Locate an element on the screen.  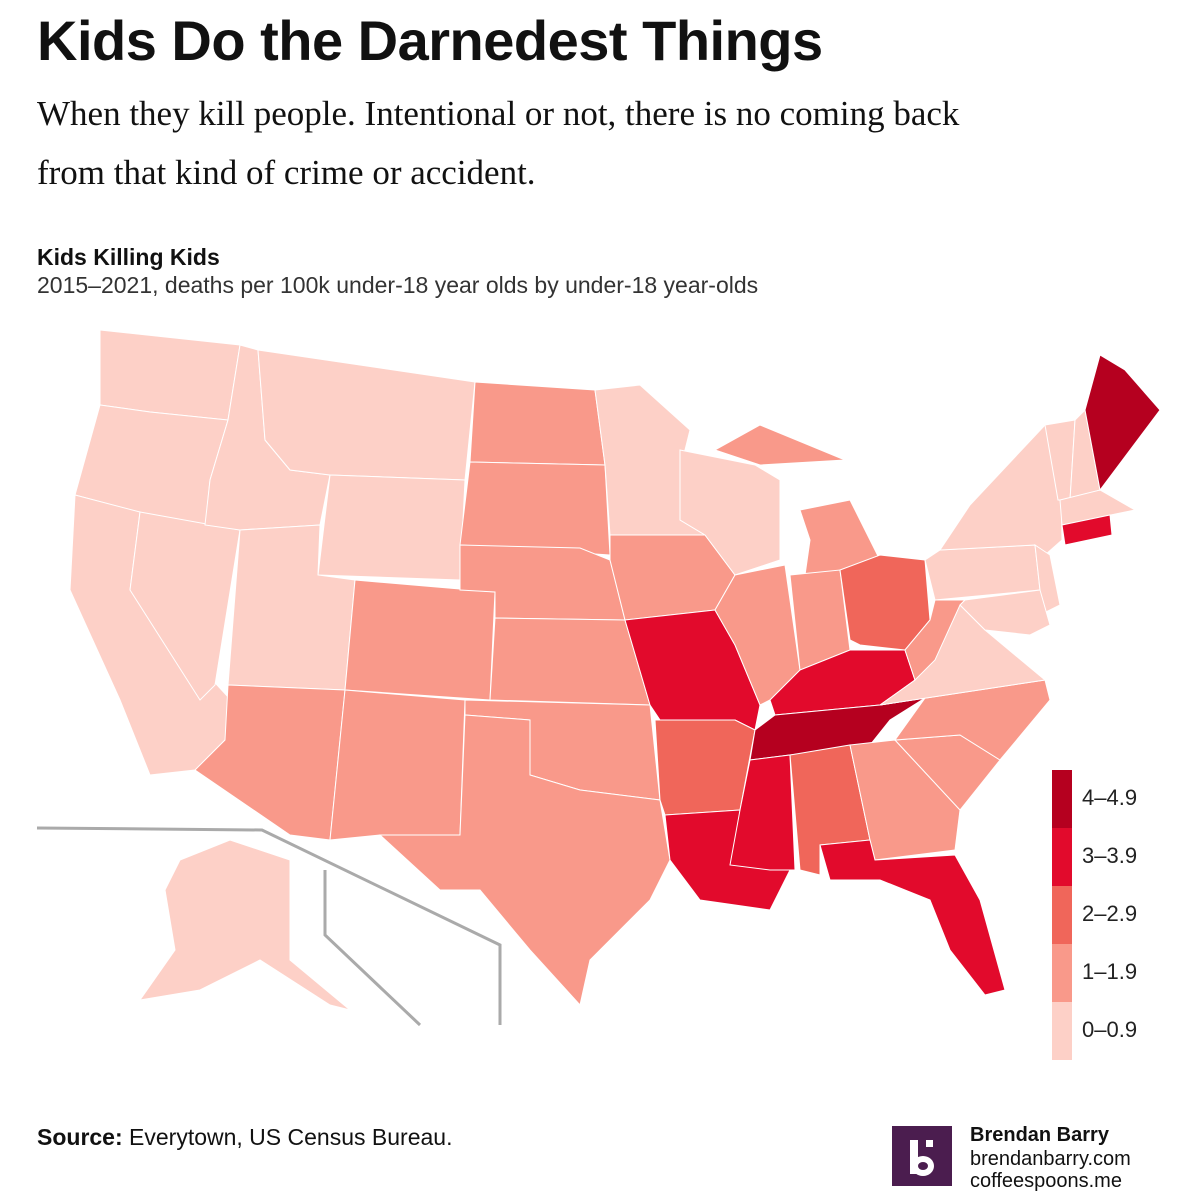
source: Source: Everytown, US Census Bureau. is located at coordinates (244, 1137).